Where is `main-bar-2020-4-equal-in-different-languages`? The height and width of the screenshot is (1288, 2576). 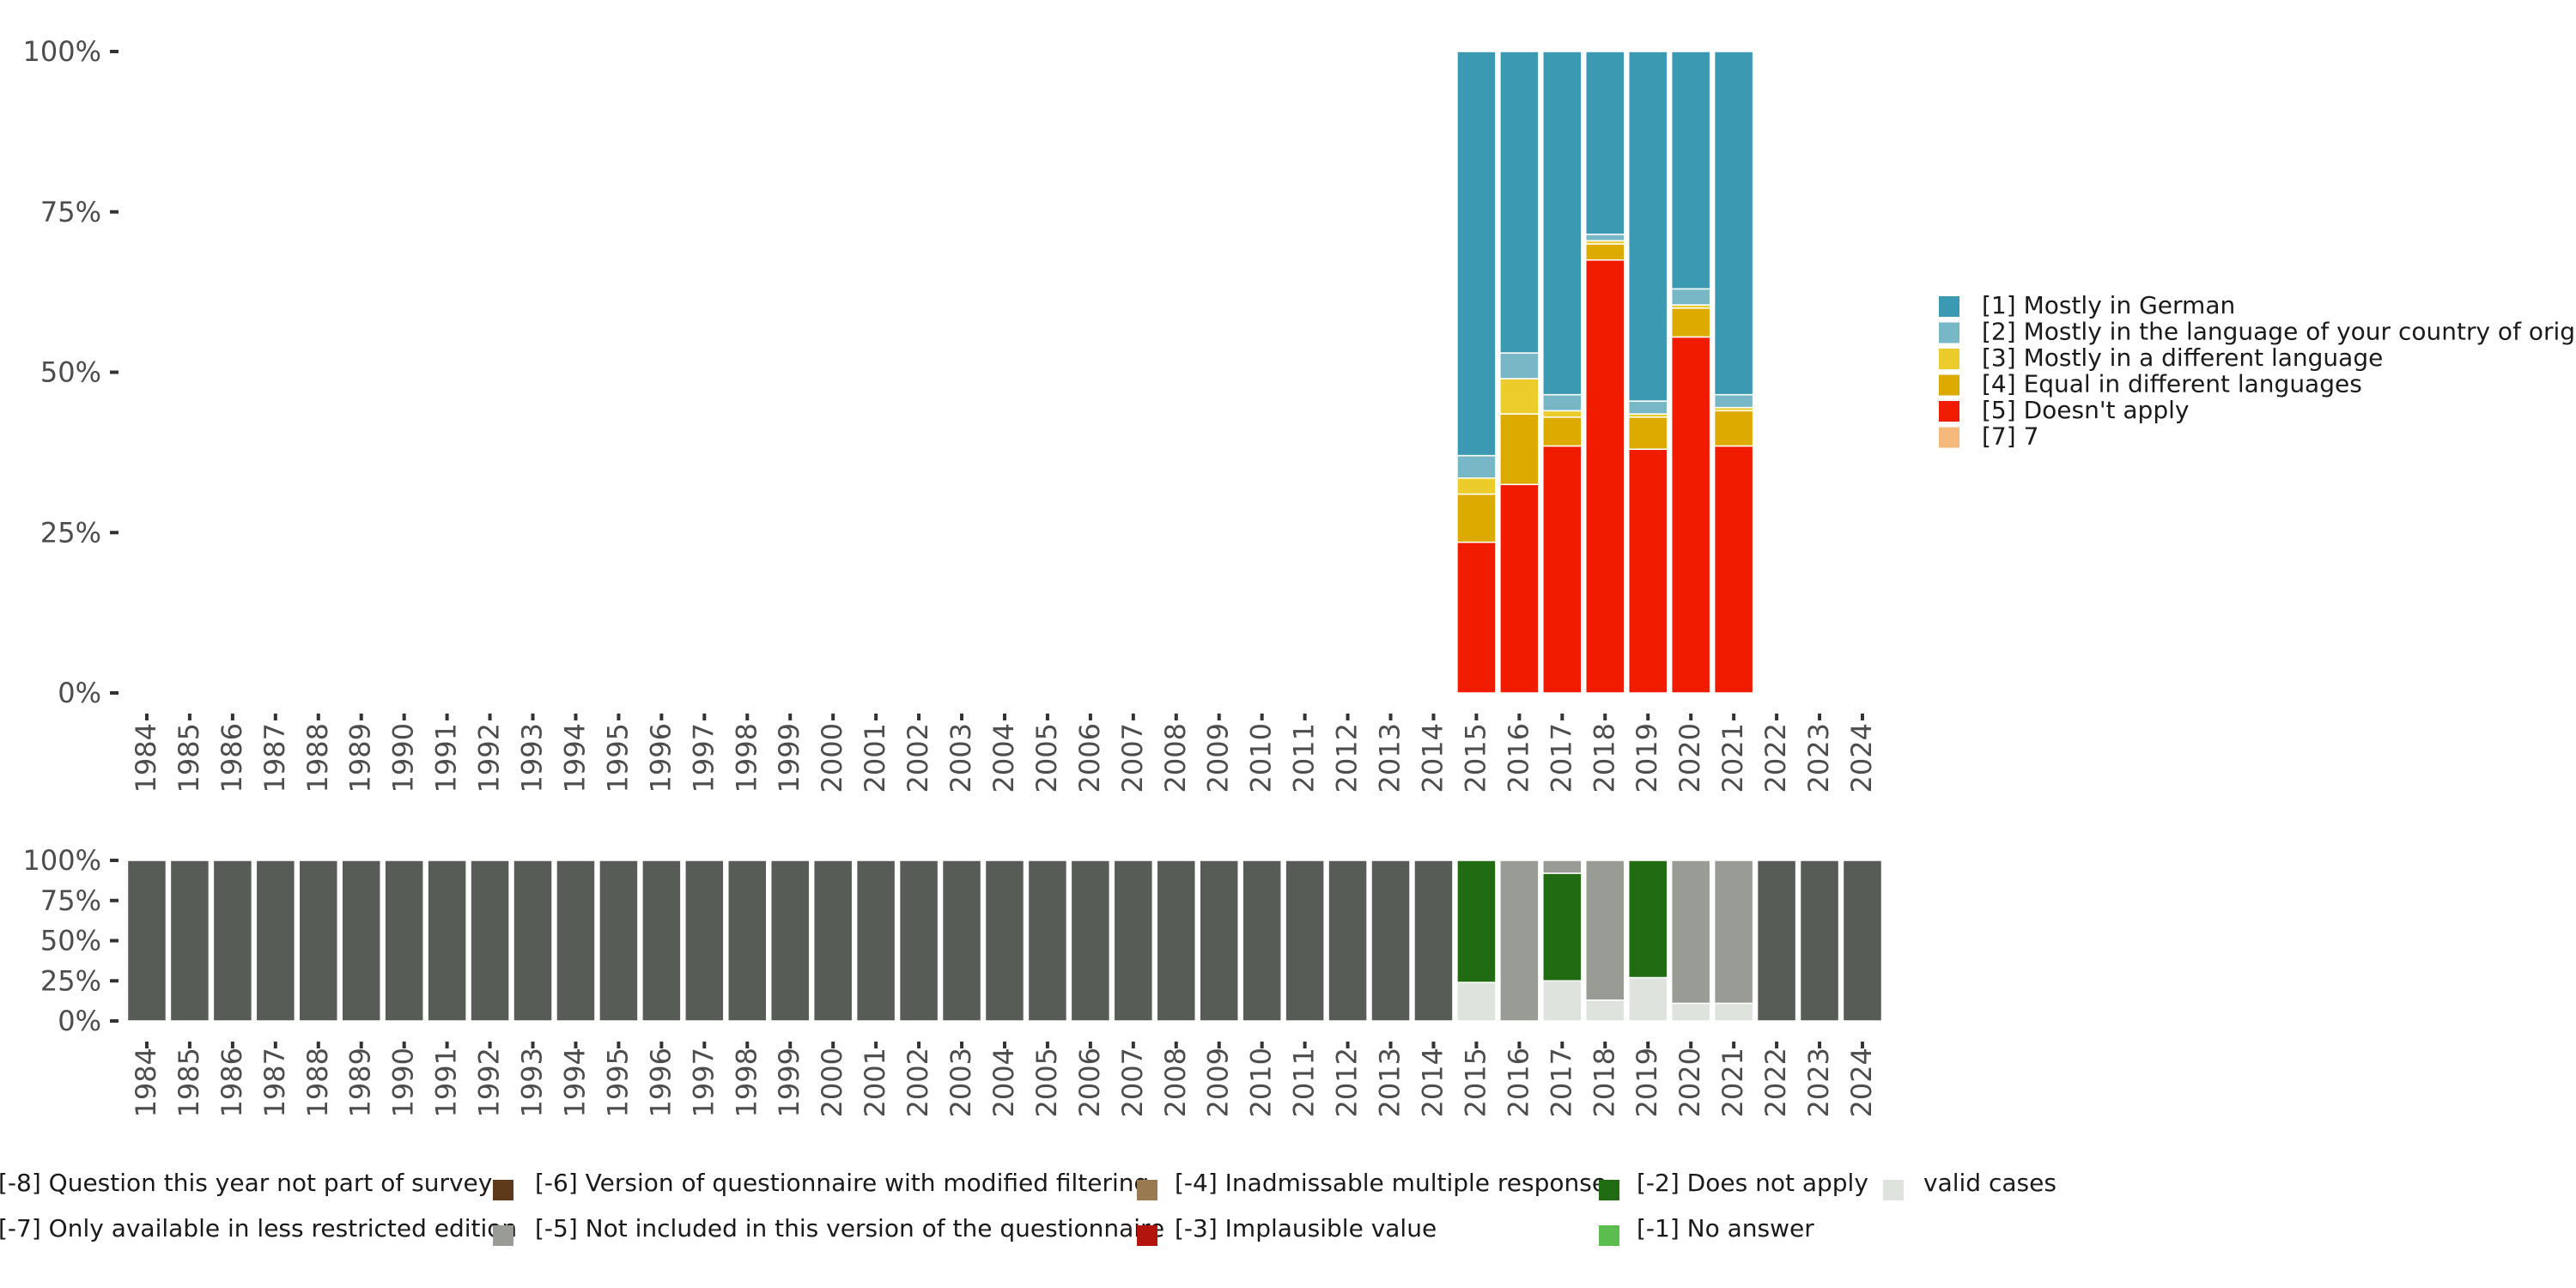
main-bar-2020-4-equal-in-different-languages is located at coordinates (1690, 323).